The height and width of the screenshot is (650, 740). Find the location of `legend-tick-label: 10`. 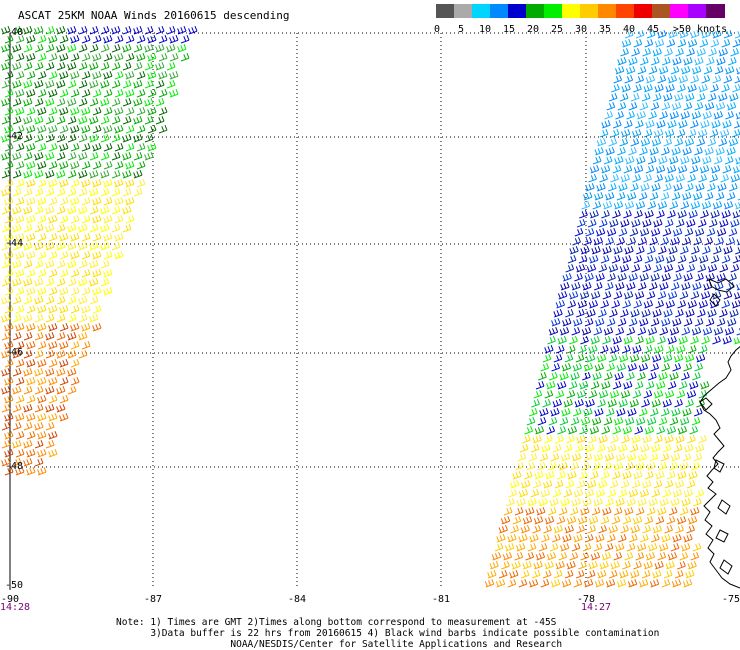

legend-tick-label: 10 is located at coordinates (485, 29).